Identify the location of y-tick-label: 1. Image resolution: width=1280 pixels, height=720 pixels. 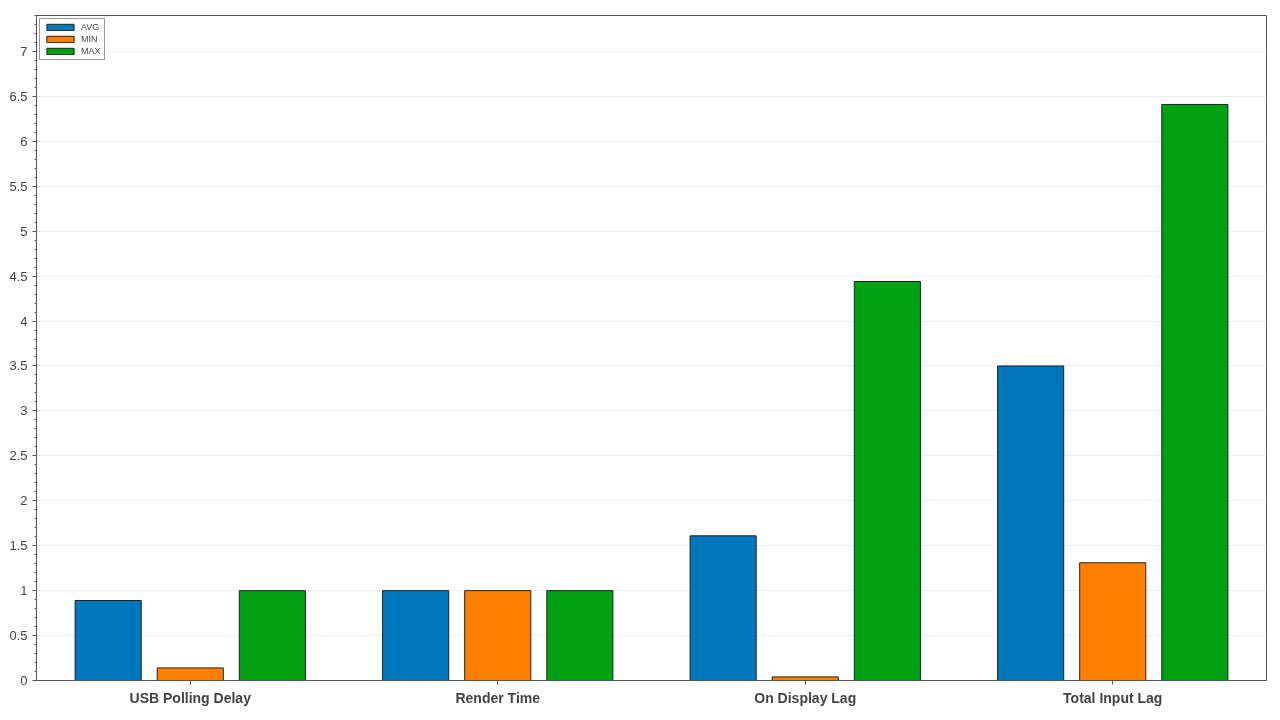
(24, 591).